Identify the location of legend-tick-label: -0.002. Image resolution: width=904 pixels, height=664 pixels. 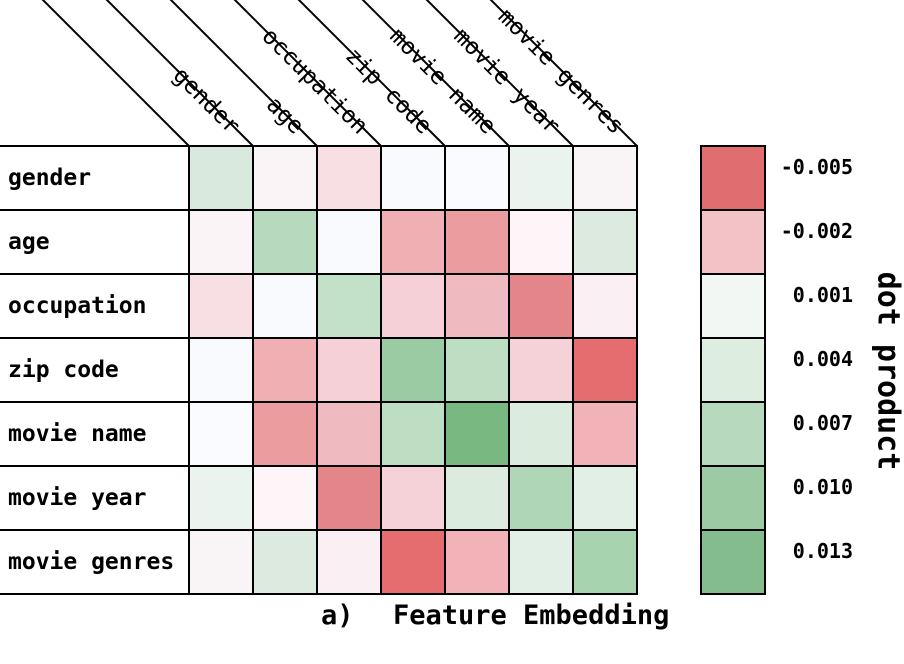
(816, 231).